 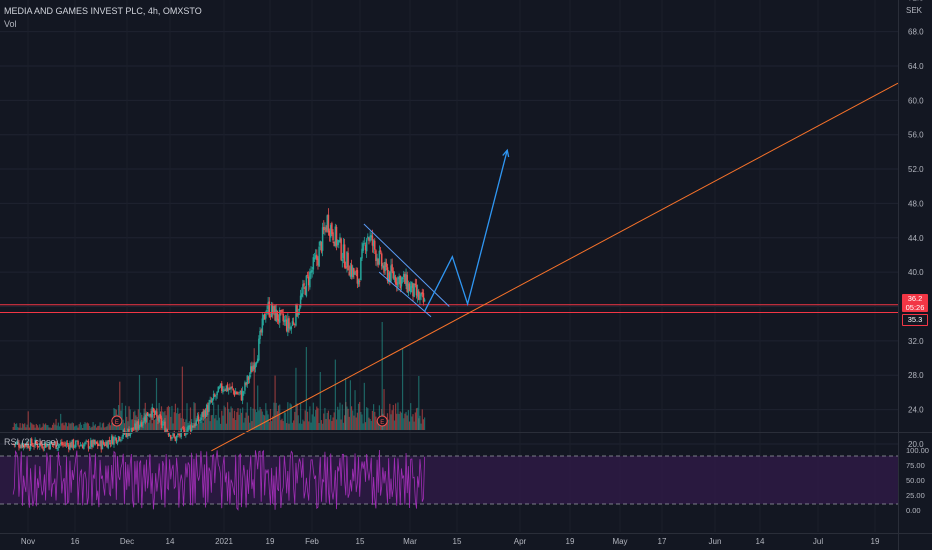 What do you see at coordinates (270, 541) in the screenshot?
I see `time-tick-label: 19` at bounding box center [270, 541].